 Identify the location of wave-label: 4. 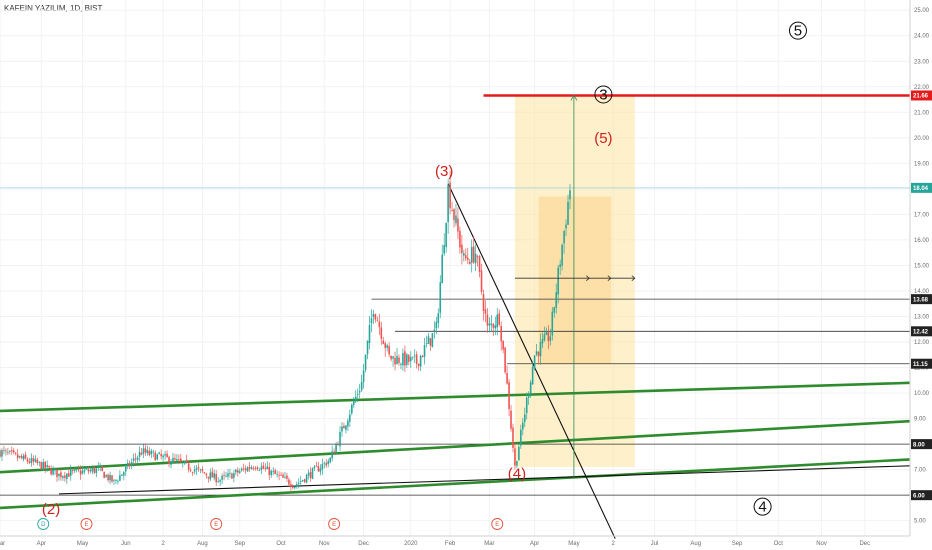
(762, 507).